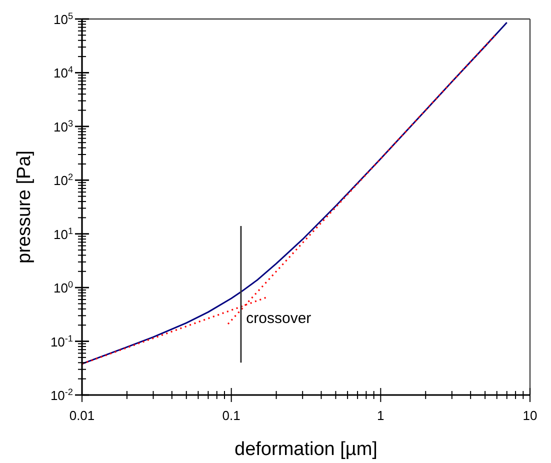 The width and height of the screenshot is (551, 463). Describe the element at coordinates (63, 72) in the screenshot. I see `y-tick-label: 10$^{4}$` at that location.